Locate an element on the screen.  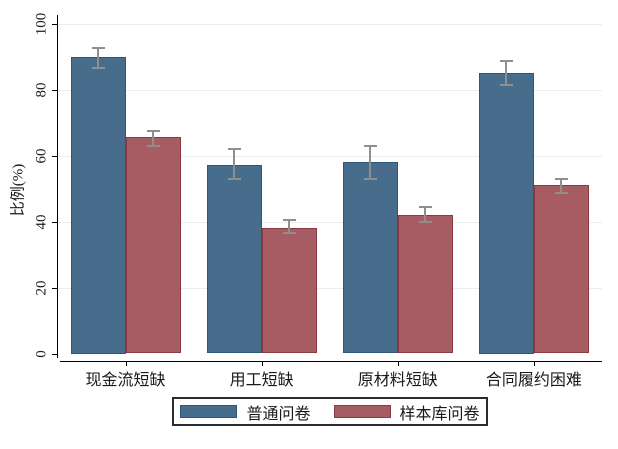
legend-entry: 普通问卷 is located at coordinates (245, 412).